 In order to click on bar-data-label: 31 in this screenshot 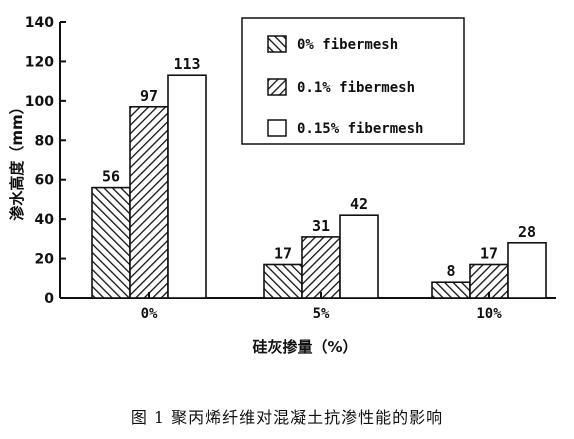, I will do `click(321, 226)`.